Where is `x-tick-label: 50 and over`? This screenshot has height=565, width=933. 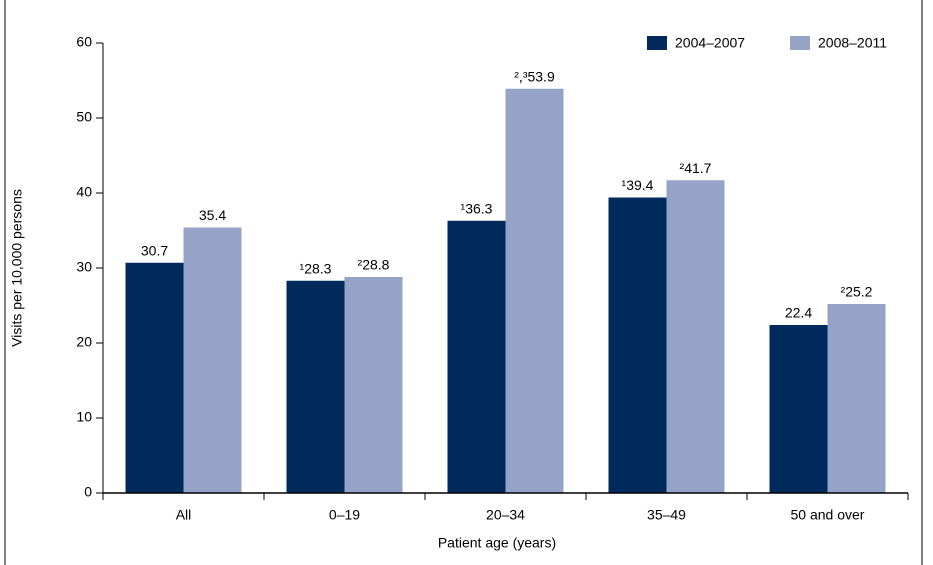 x-tick-label: 50 and over is located at coordinates (828, 515).